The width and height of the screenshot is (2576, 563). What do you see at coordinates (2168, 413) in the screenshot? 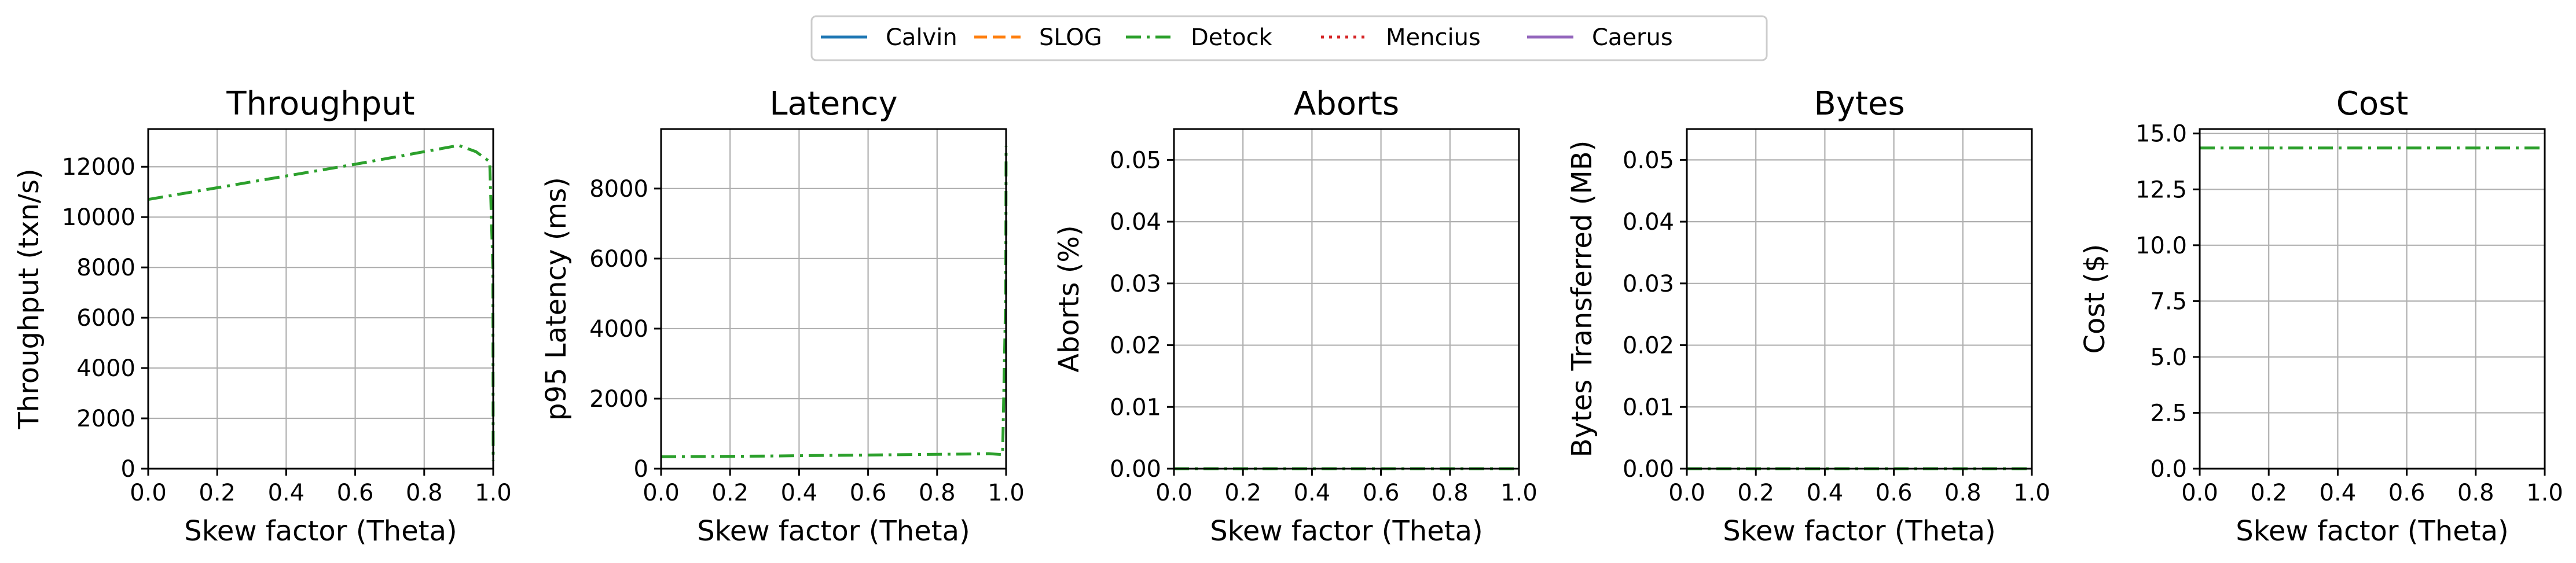
I see `y-tick-label: 2.5` at bounding box center [2168, 413].